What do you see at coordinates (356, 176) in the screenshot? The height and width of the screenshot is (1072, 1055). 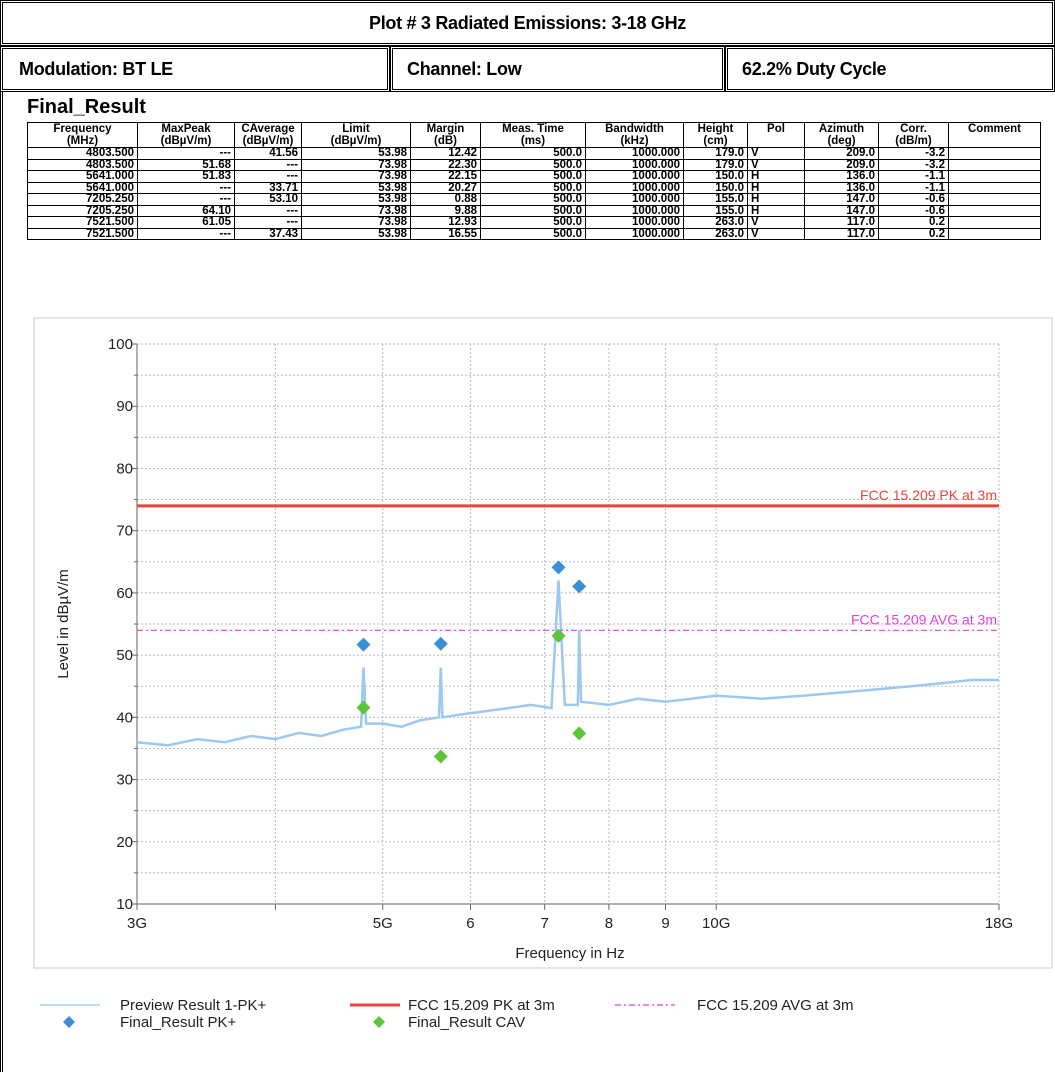 I see `table-cell: 73.98` at bounding box center [356, 176].